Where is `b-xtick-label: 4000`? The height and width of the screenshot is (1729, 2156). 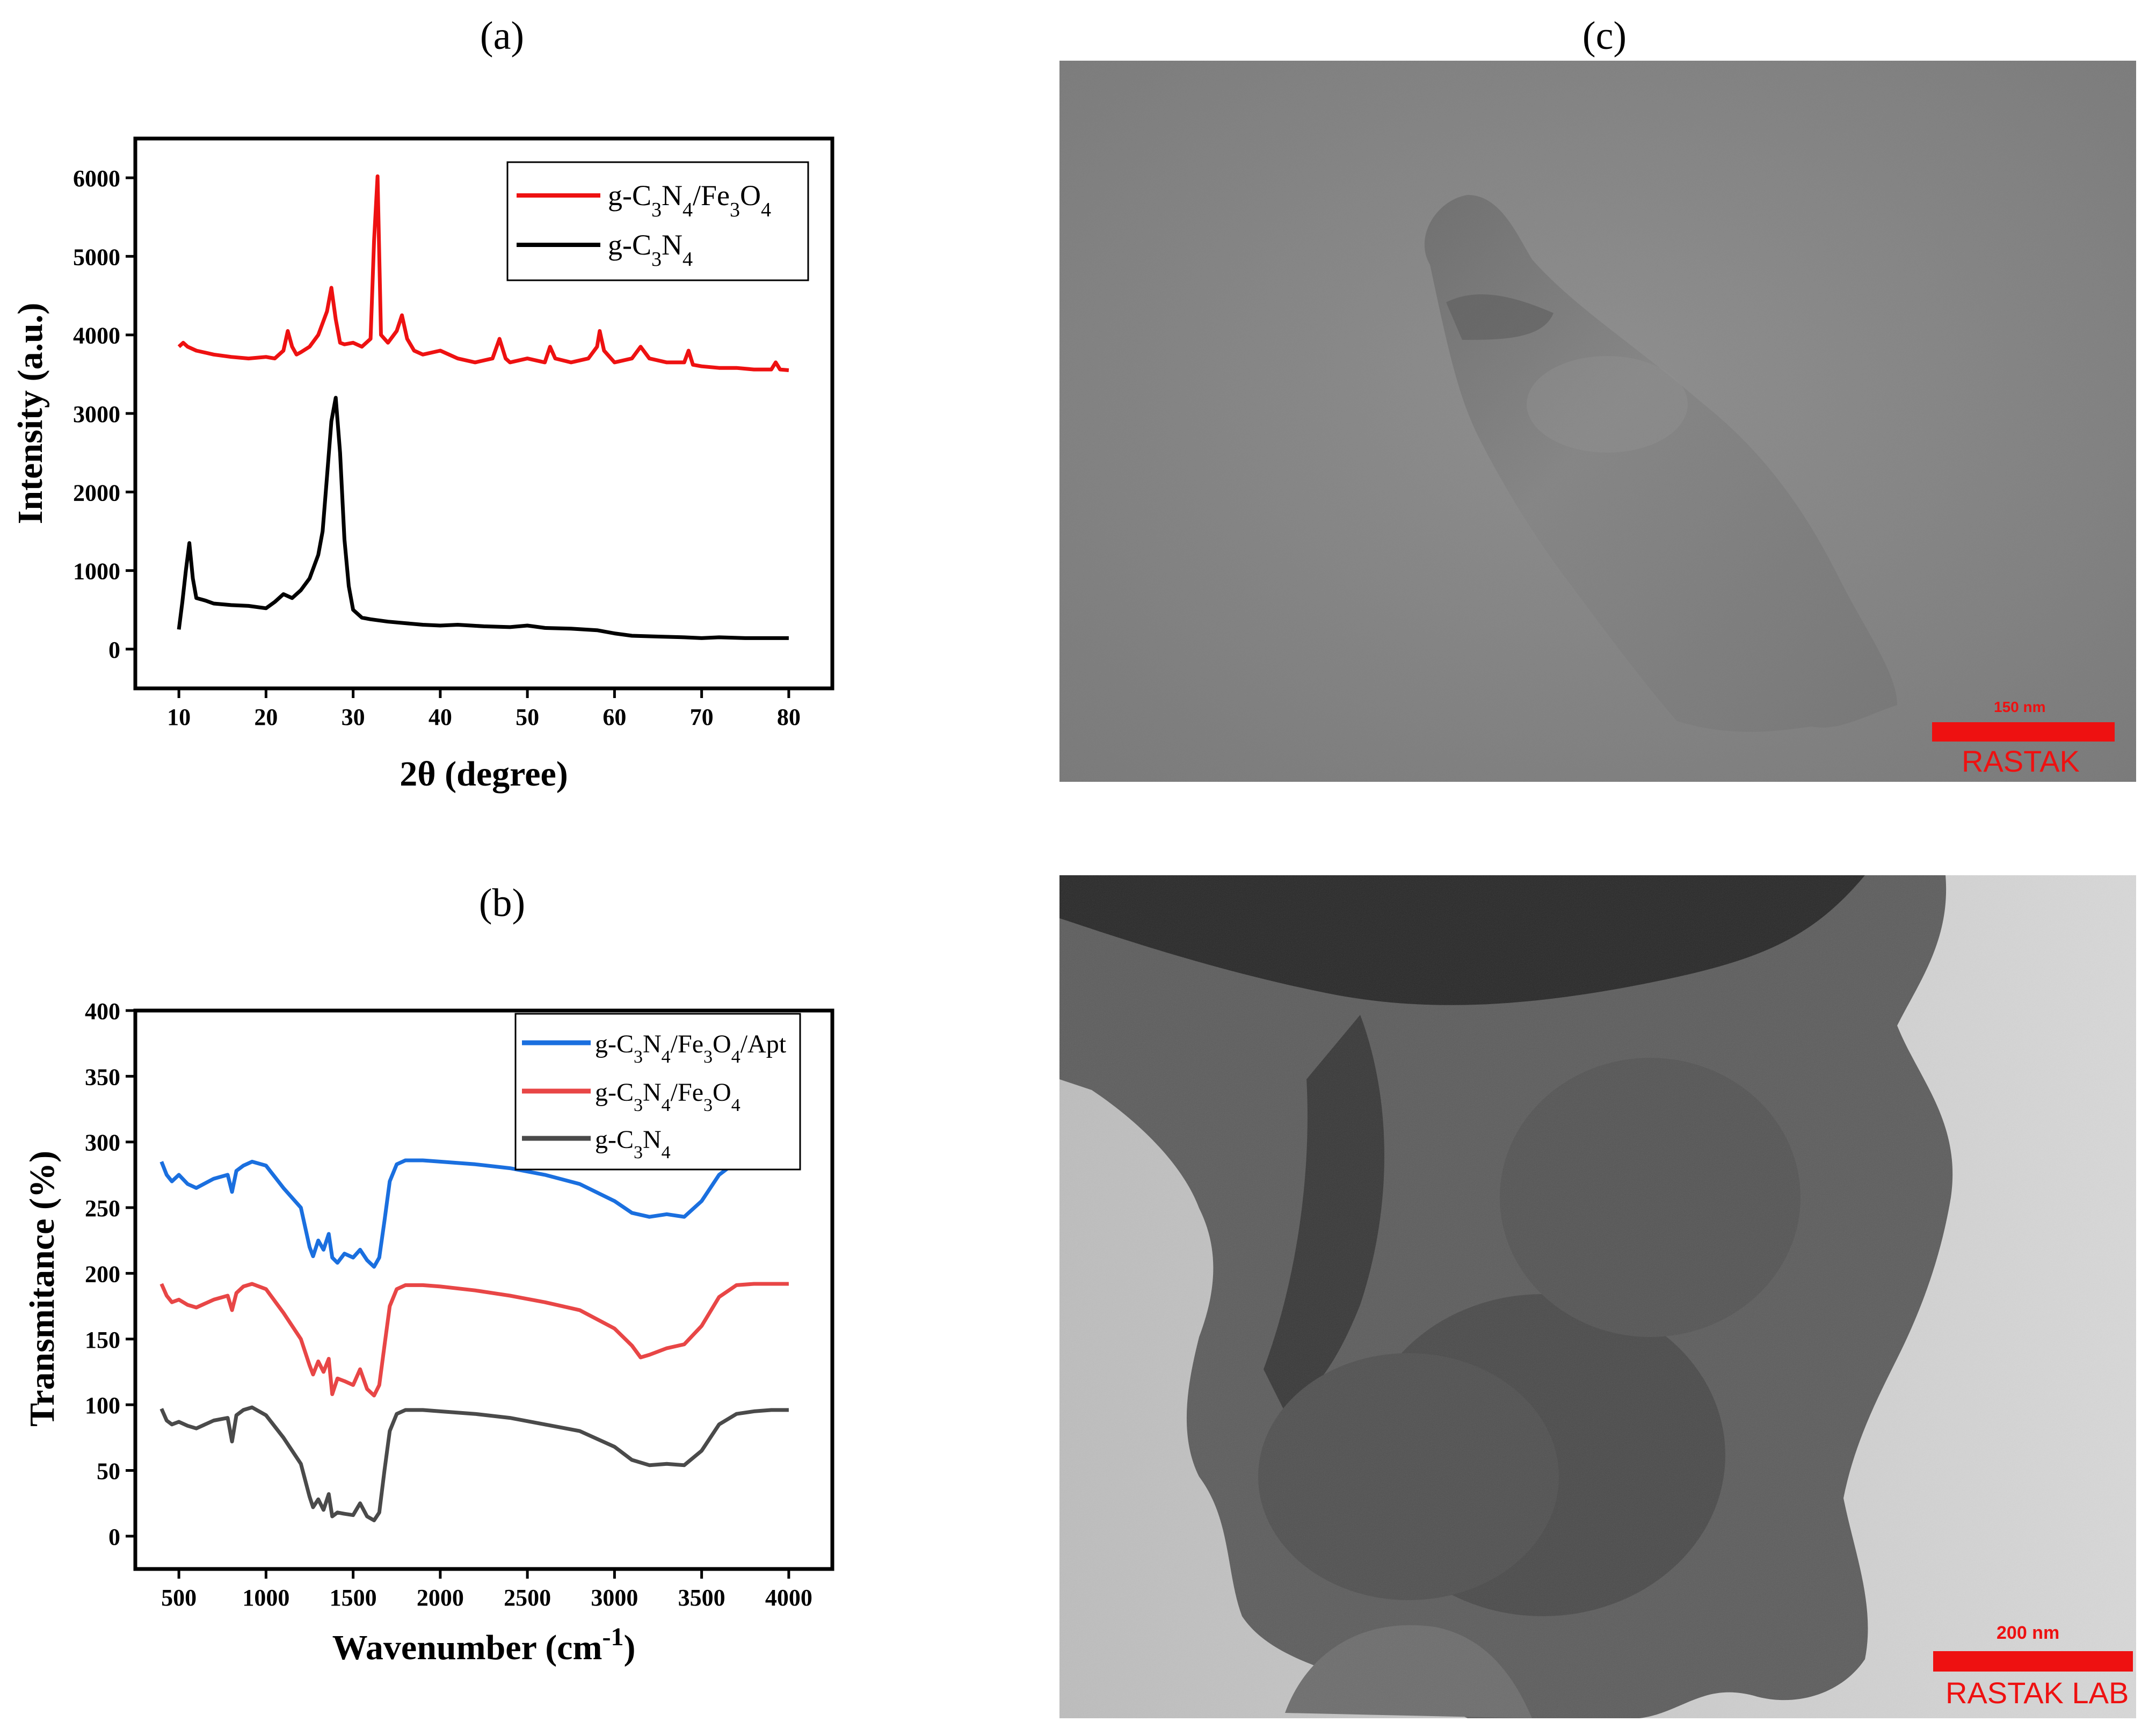 b-xtick-label: 4000 is located at coordinates (788, 1598).